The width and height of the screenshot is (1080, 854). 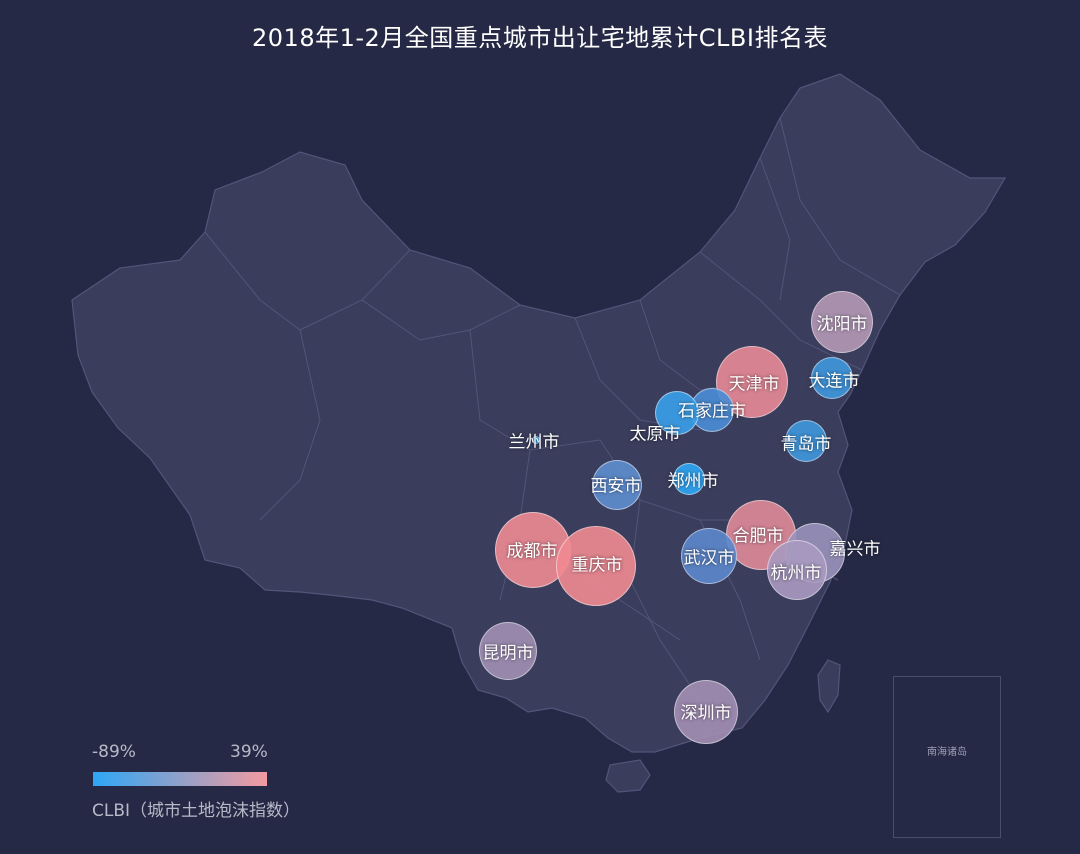 I want to click on map-title: 2018年1-2月全国重点城市出让宅地累计CLBI排名表, so click(x=540, y=38).